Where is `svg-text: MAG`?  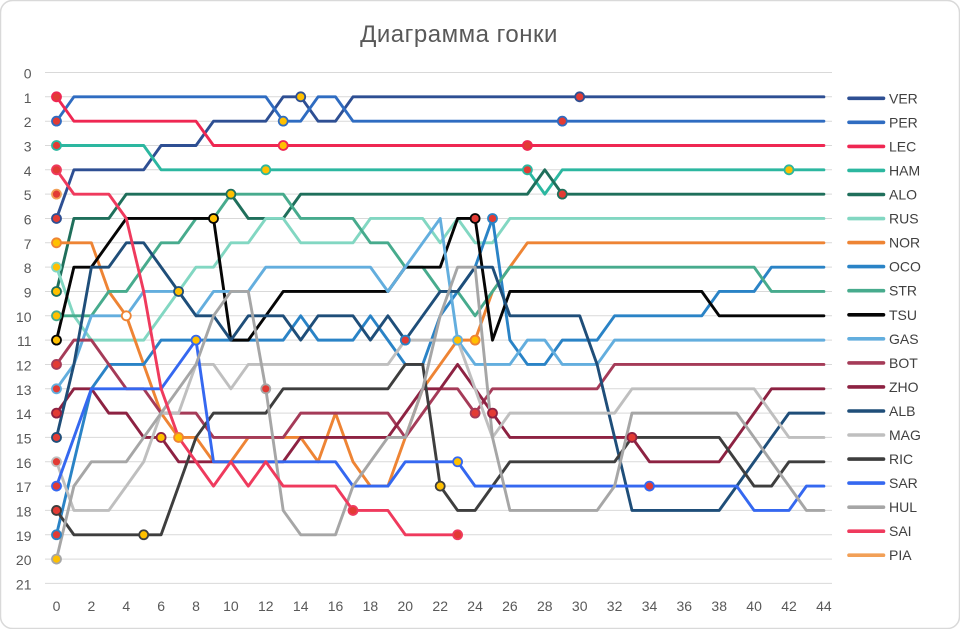 svg-text: MAG is located at coordinates (905, 435).